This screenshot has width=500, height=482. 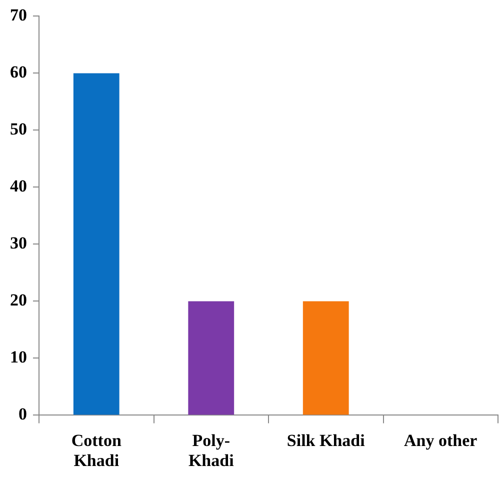 What do you see at coordinates (18, 300) in the screenshot?
I see `y-tick-label: 20` at bounding box center [18, 300].